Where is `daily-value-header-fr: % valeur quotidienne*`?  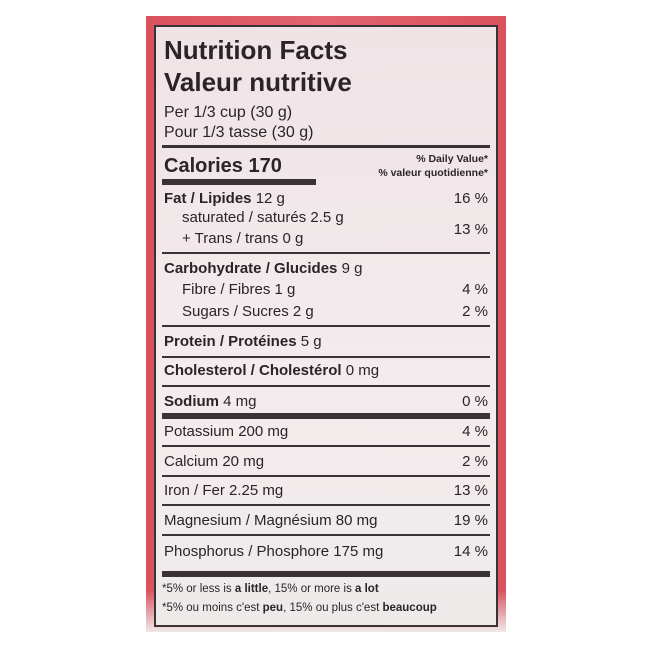
daily-value-header-fr: % valeur quotidienne* is located at coordinates (433, 173).